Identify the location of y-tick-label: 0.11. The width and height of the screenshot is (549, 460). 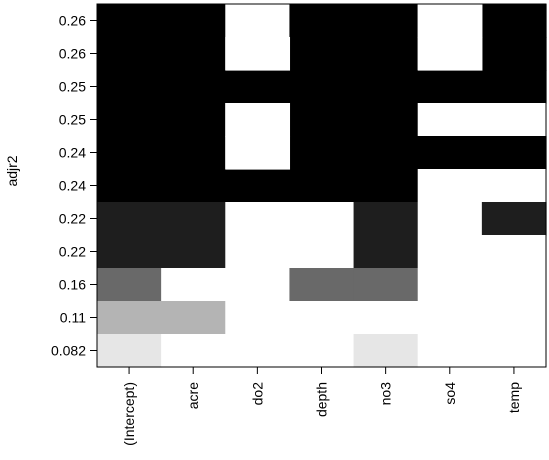
(73, 318).